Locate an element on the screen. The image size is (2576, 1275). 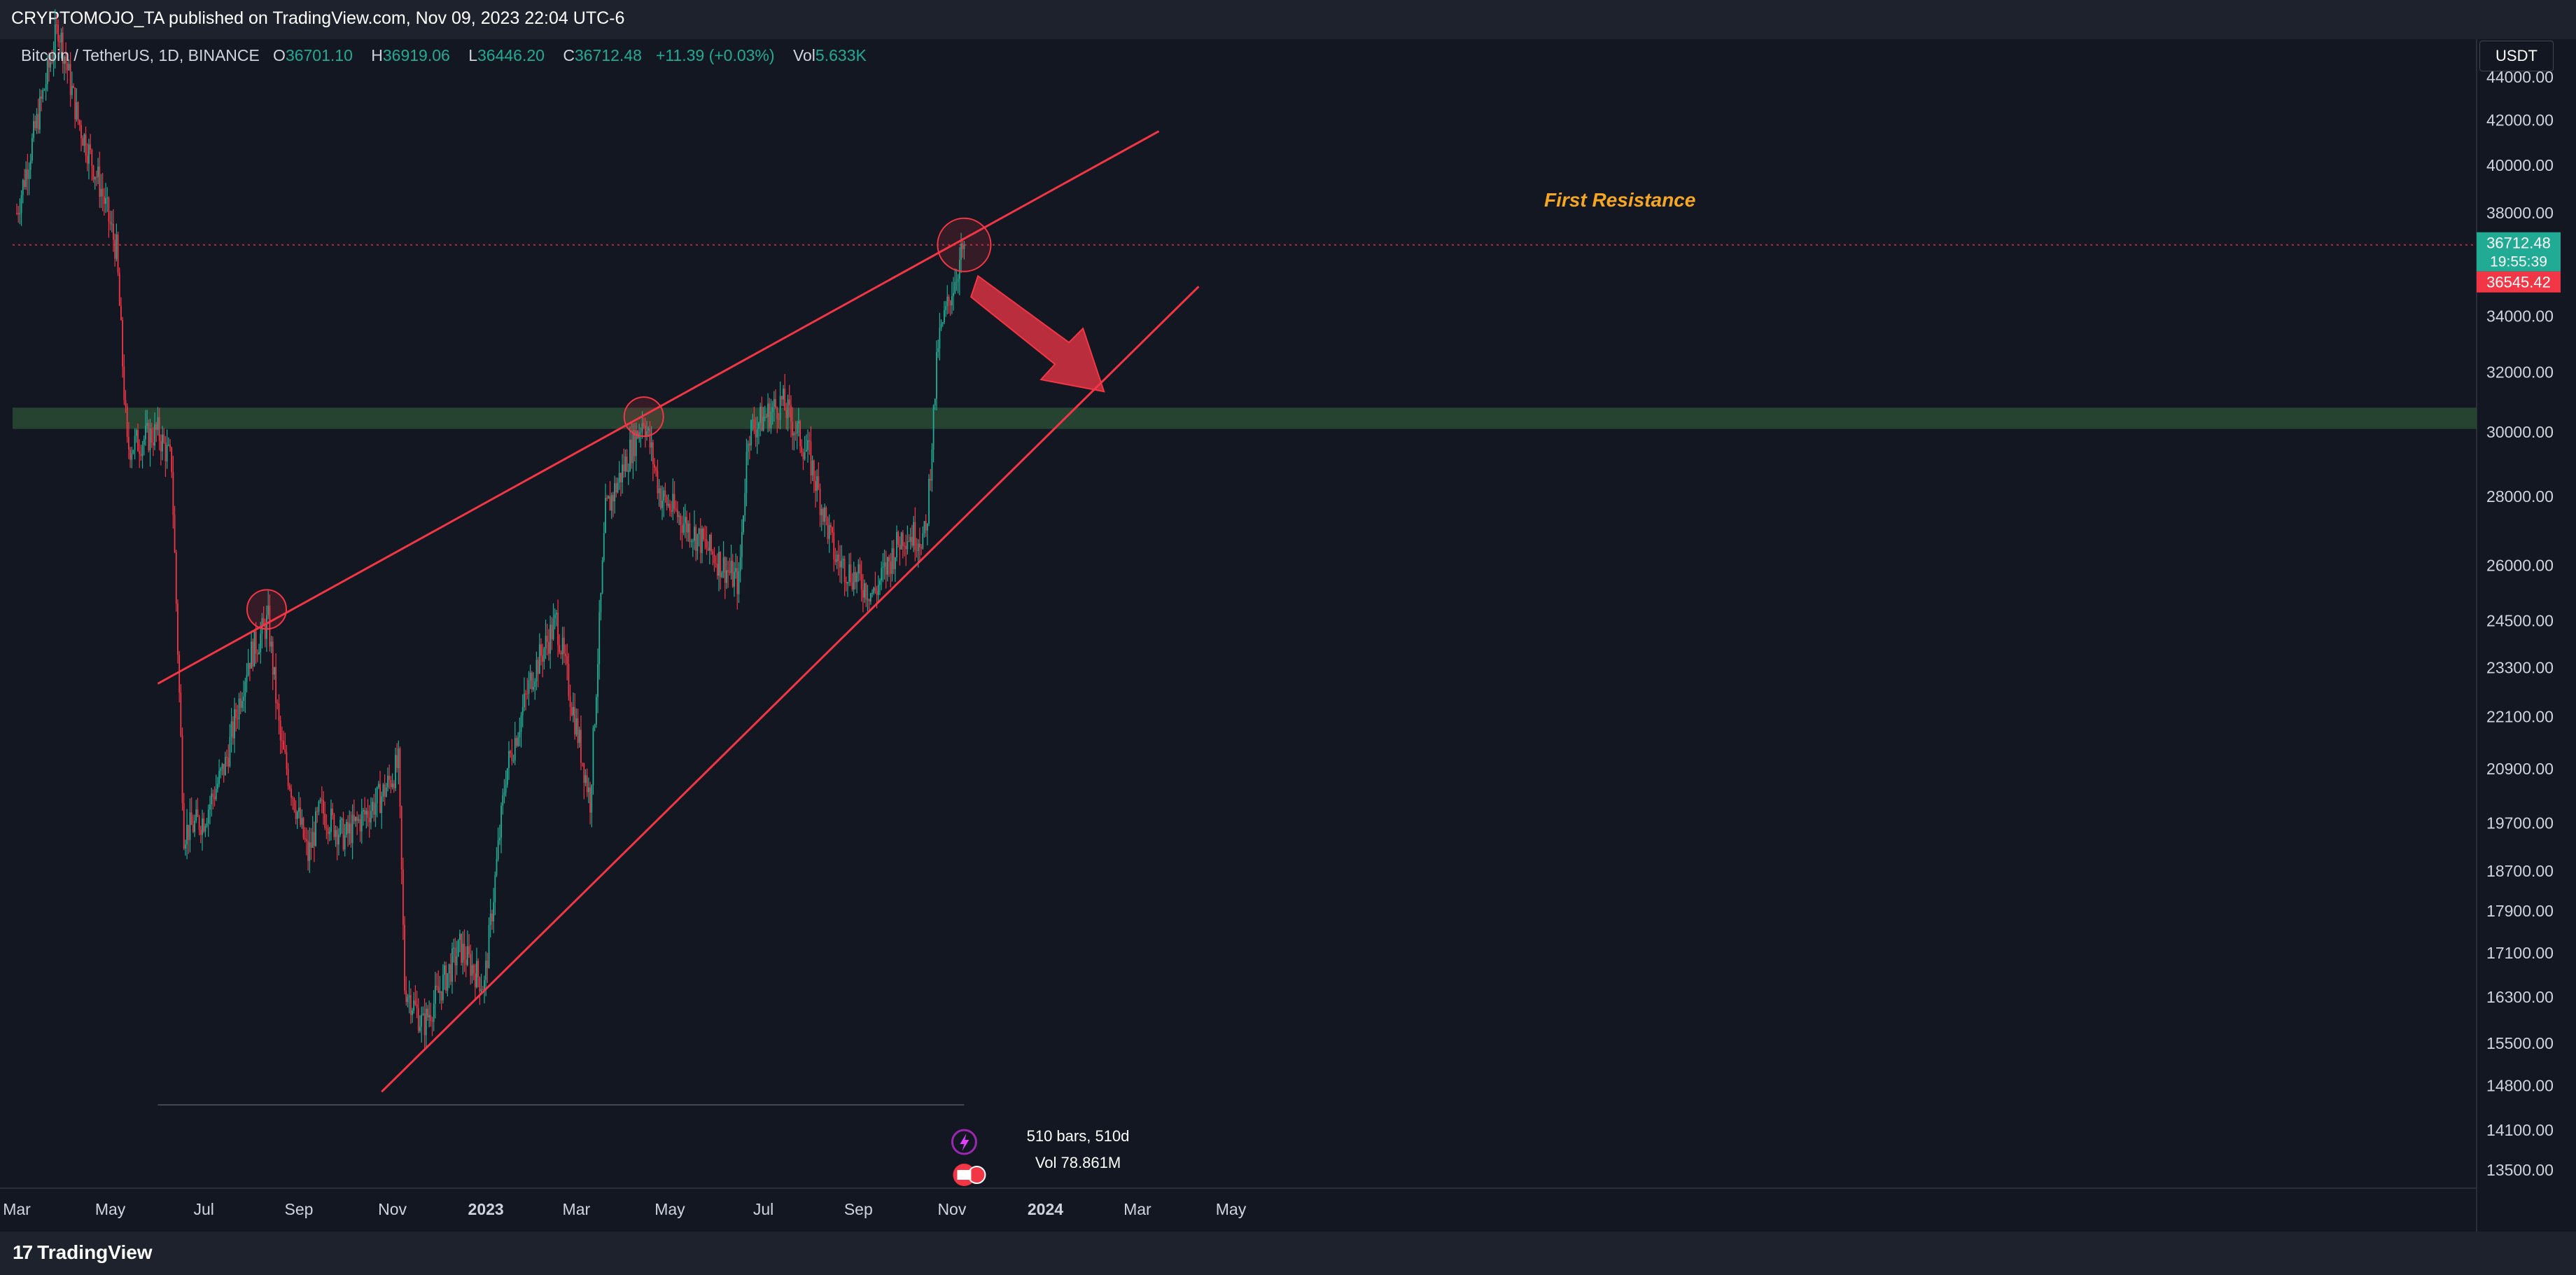
tradingview-logo: 17 TradingView is located at coordinates (83, 1252).